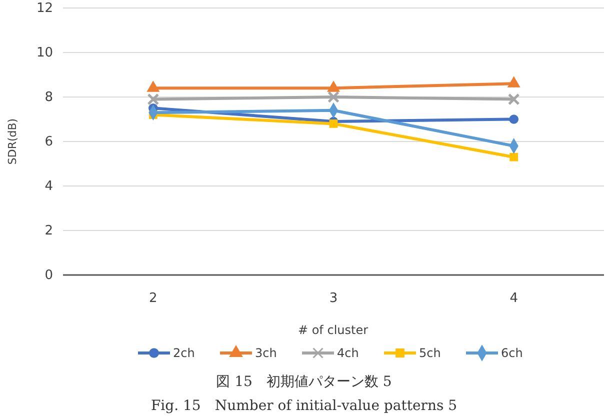 The image size is (609, 420). Describe the element at coordinates (333, 298) in the screenshot. I see `x-tick-label: 3` at that location.